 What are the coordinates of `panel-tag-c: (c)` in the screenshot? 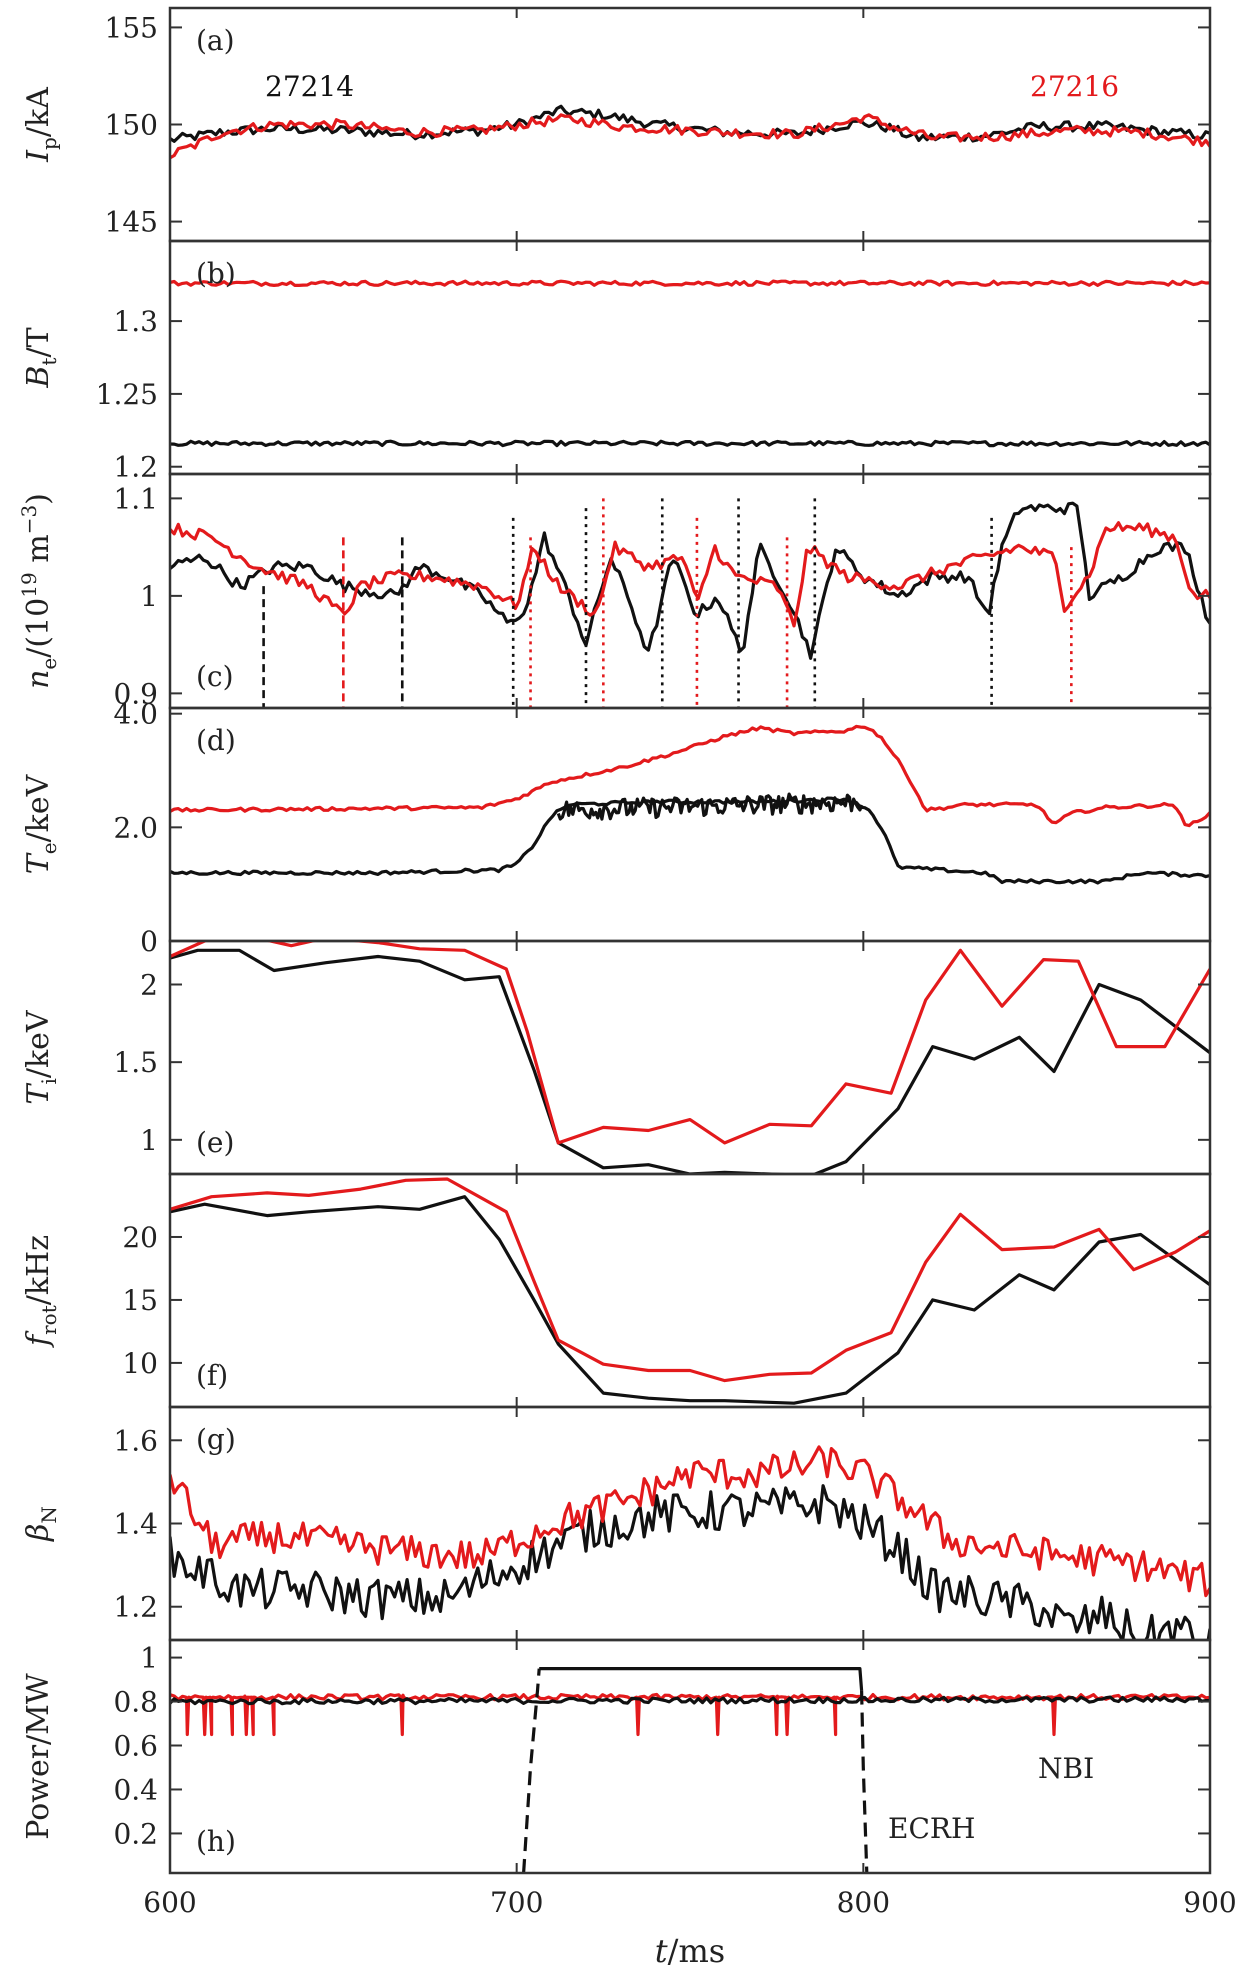 It's located at (215, 676).